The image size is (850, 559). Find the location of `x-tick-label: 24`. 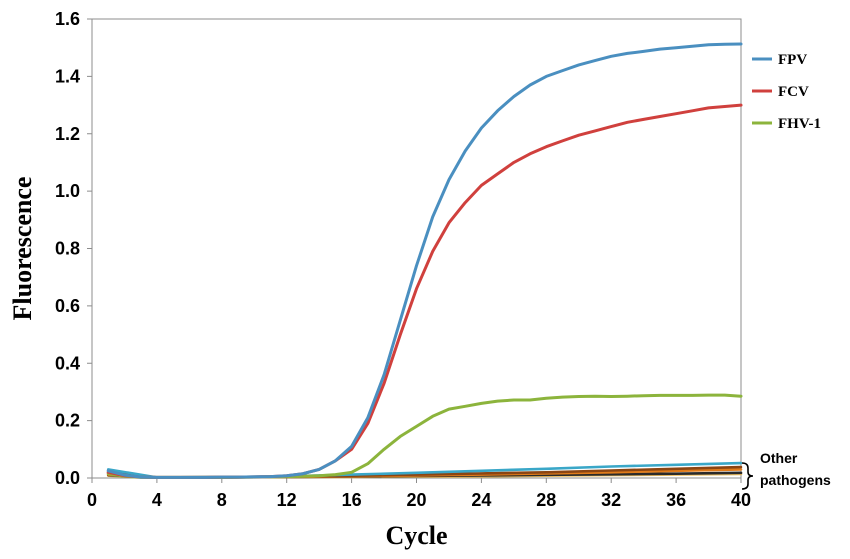

x-tick-label: 24 is located at coordinates (481, 500).